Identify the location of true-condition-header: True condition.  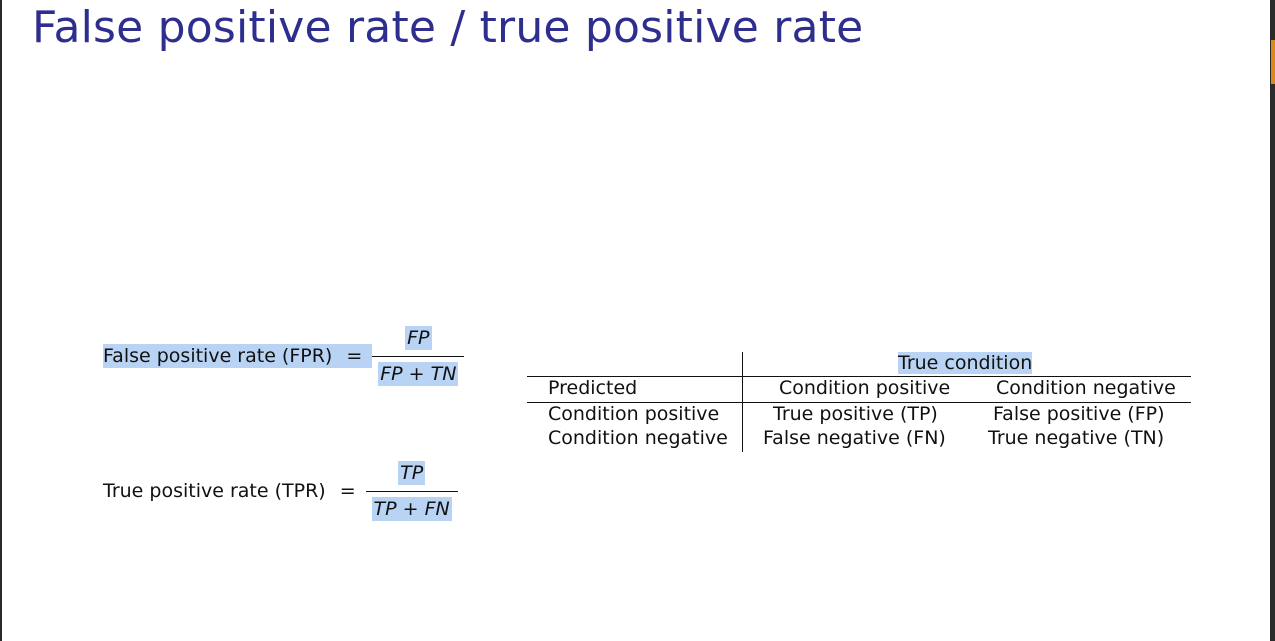
(965, 363).